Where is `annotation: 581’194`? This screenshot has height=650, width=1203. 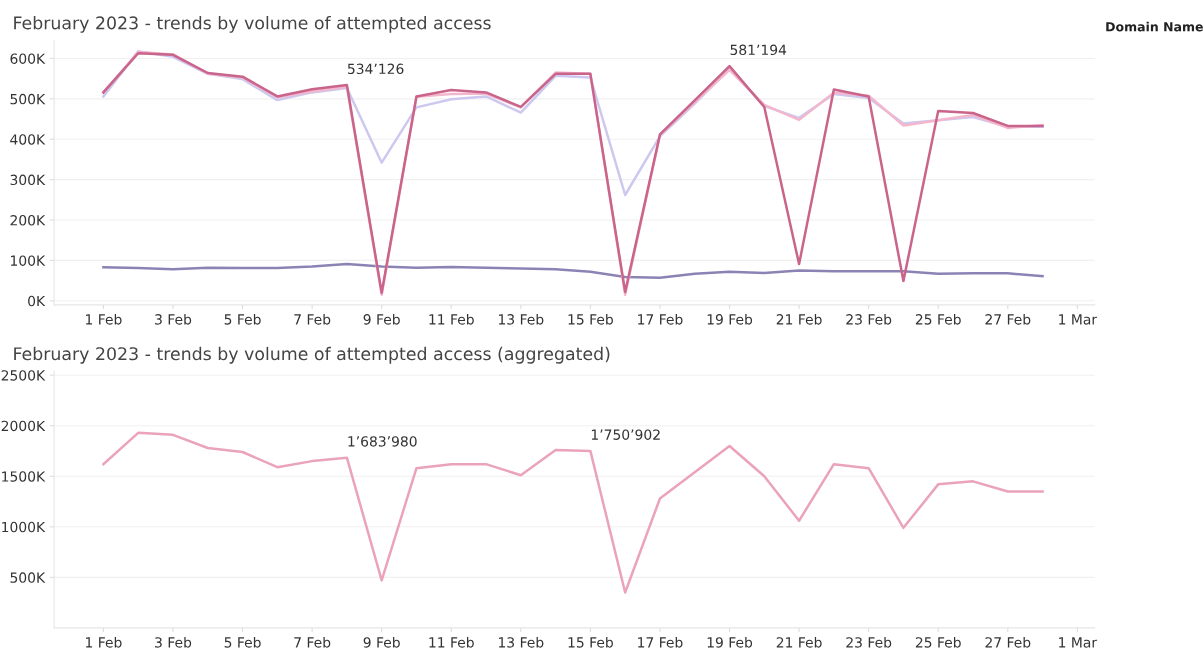
annotation: 581’194 is located at coordinates (758, 50).